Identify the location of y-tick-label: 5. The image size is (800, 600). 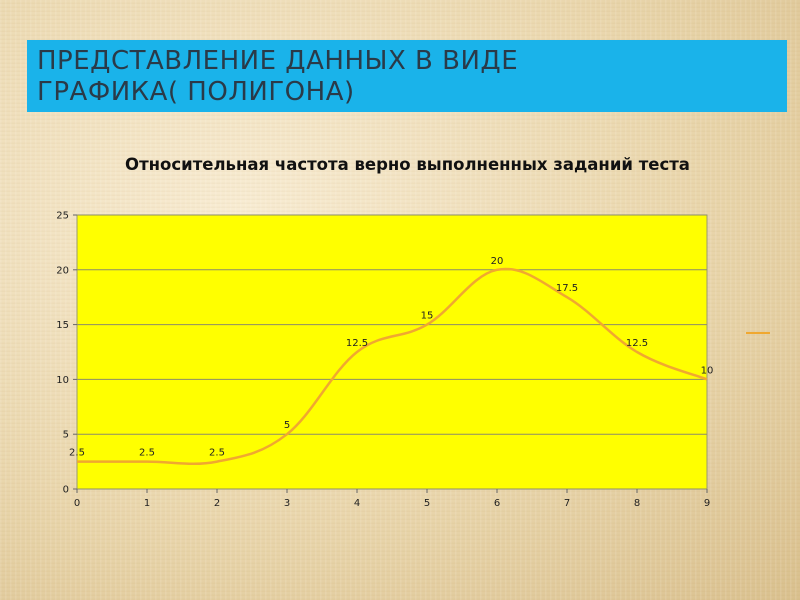
(66, 435).